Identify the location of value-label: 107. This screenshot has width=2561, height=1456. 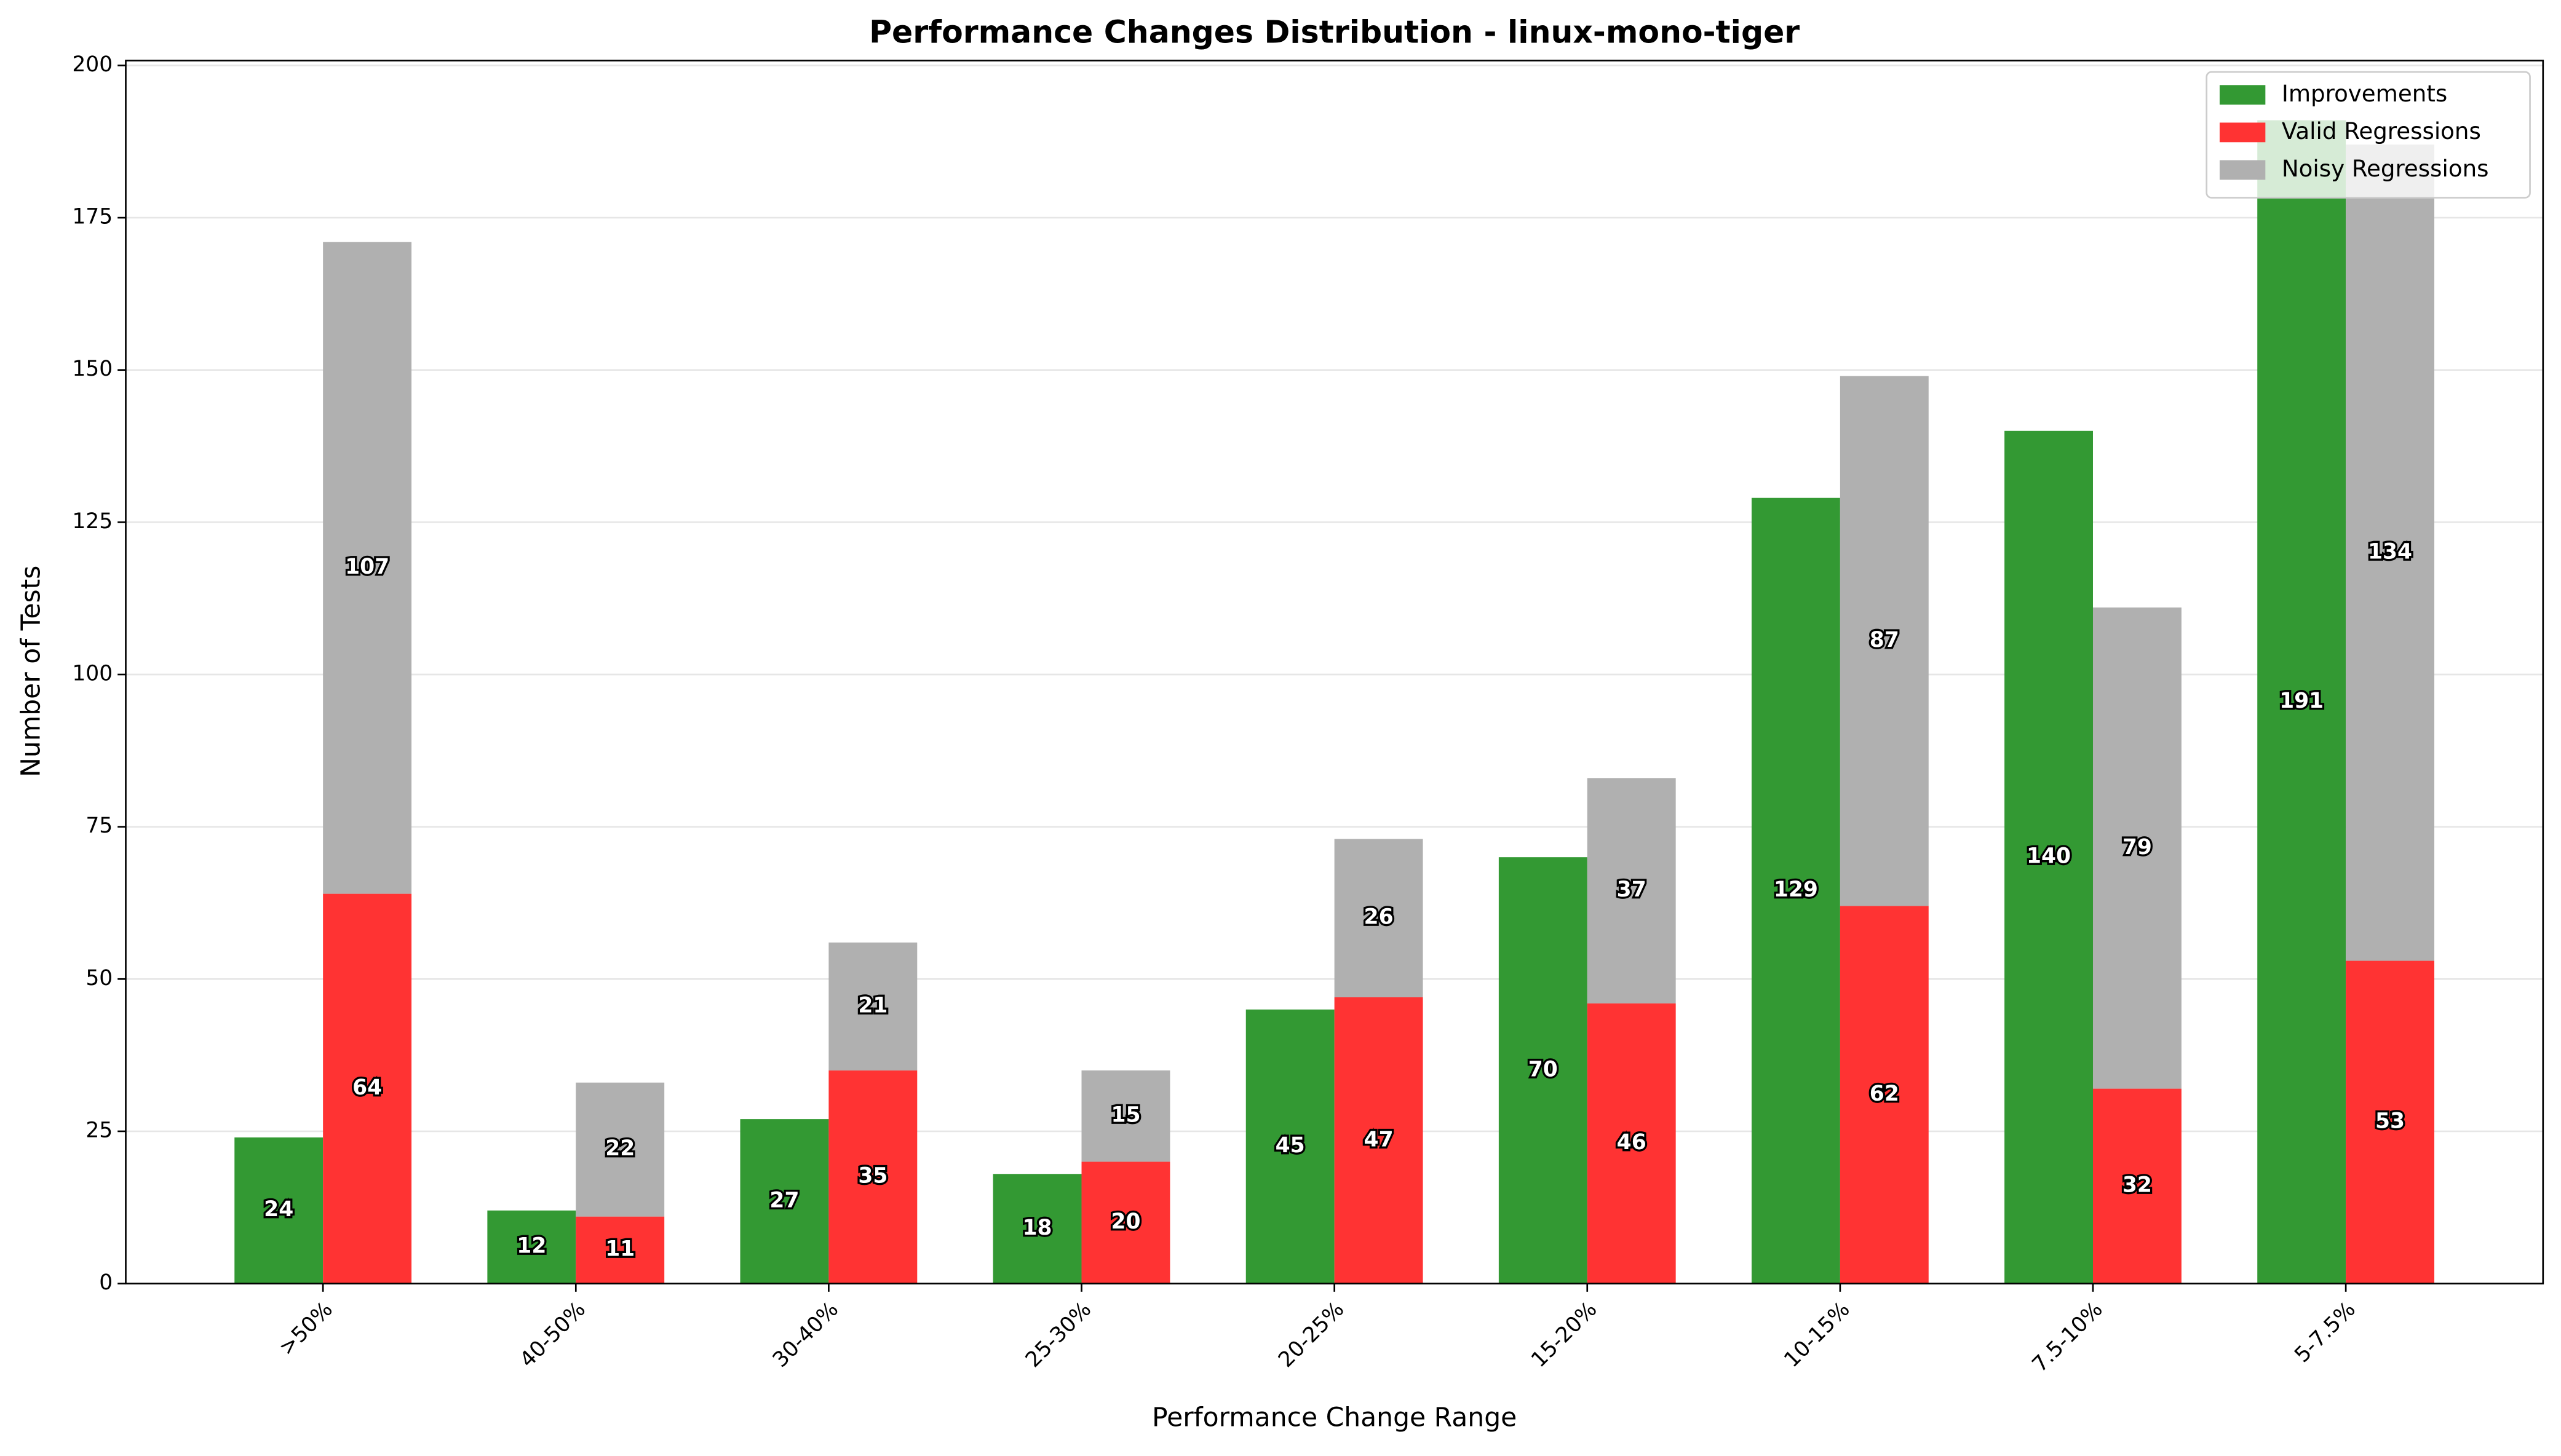
(367, 567).